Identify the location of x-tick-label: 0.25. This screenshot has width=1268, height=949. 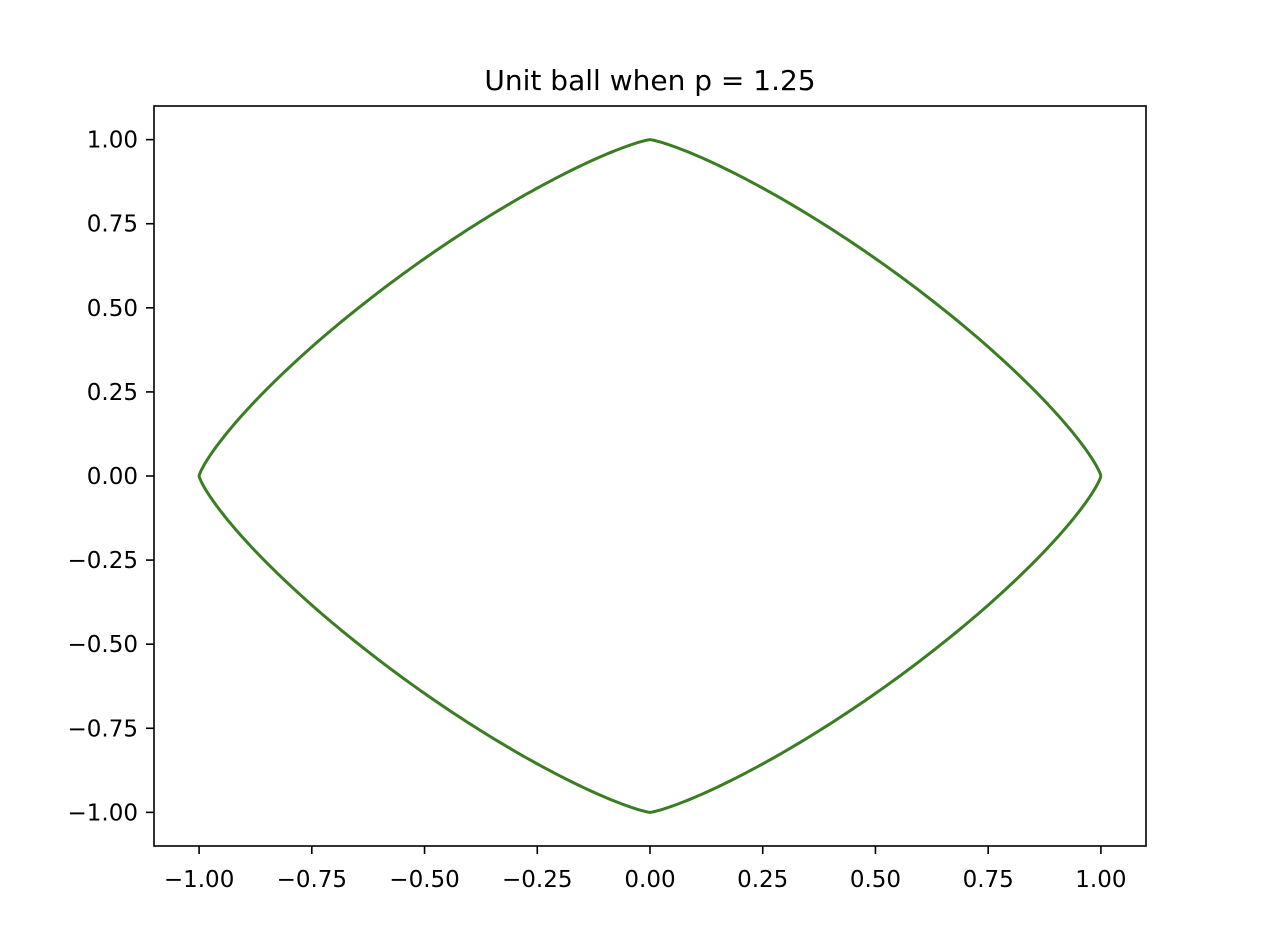
(762, 880).